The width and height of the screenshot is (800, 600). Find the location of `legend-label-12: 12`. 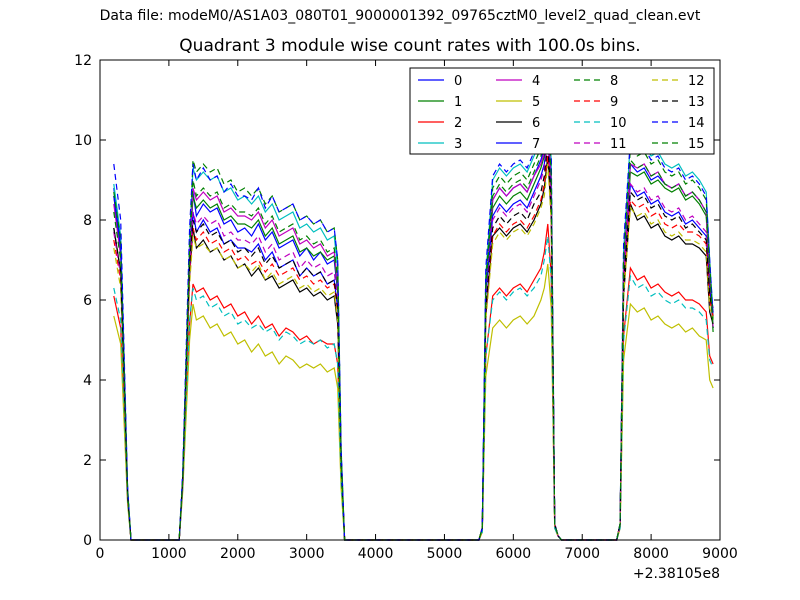

legend-label-12: 12 is located at coordinates (696, 81).